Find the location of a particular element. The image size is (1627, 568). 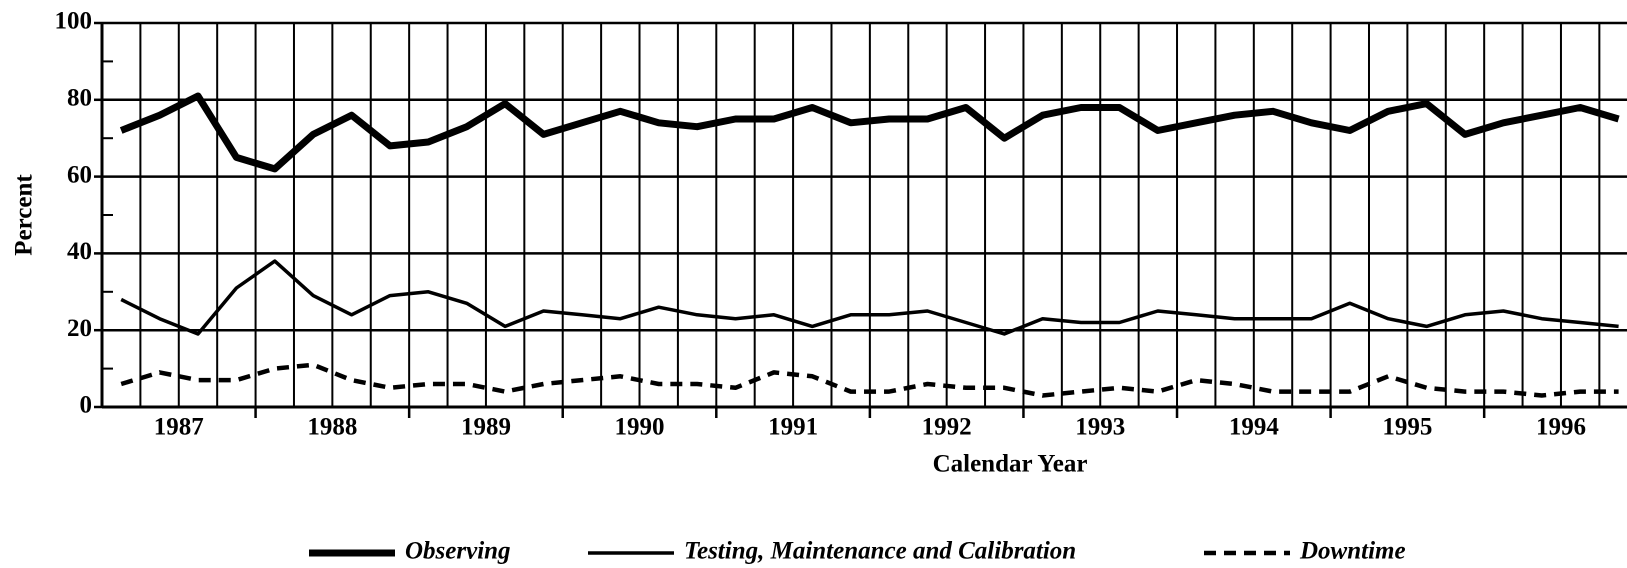

x-tick-label: 1989 is located at coordinates (486, 427).